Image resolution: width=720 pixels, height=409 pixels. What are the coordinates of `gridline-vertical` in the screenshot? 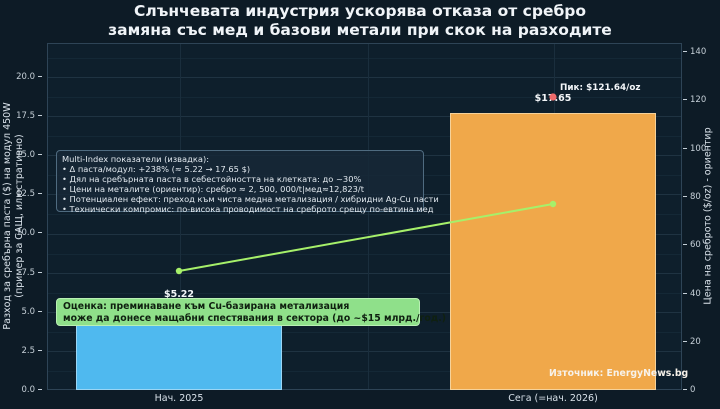 It's located at (368, 216).